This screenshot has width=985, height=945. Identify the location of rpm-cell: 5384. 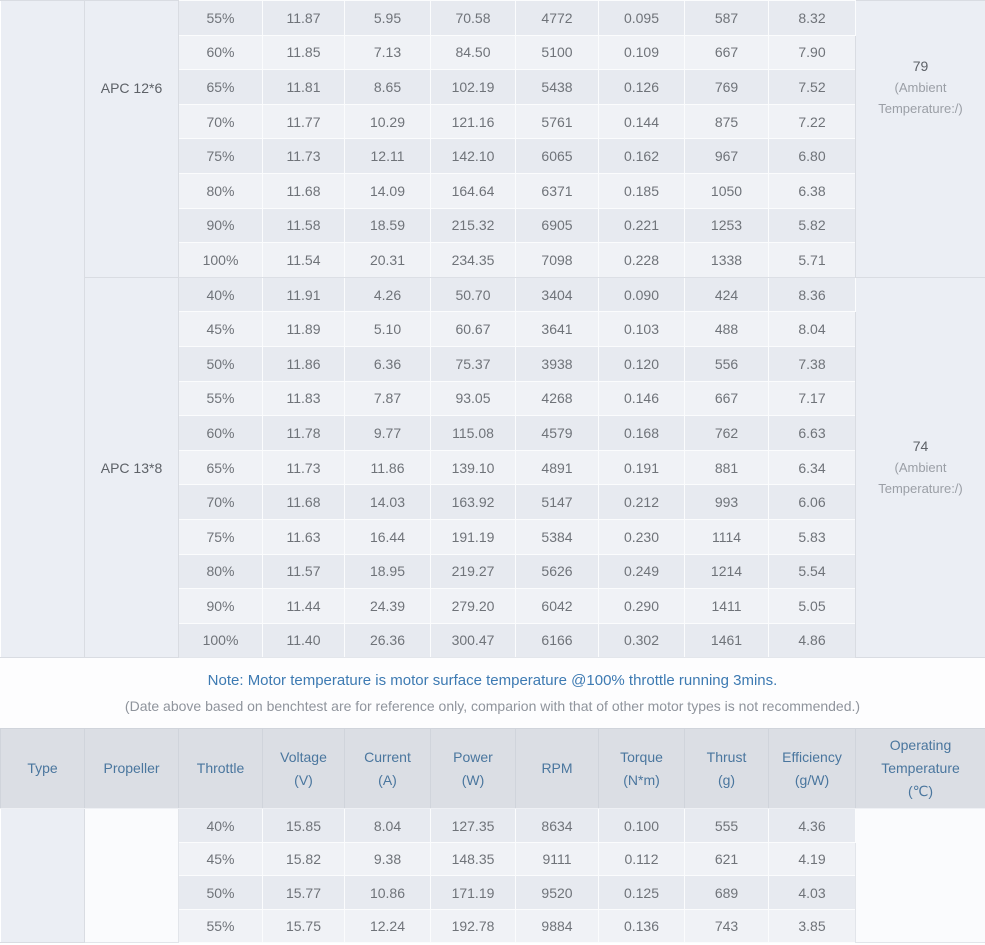
(557, 536).